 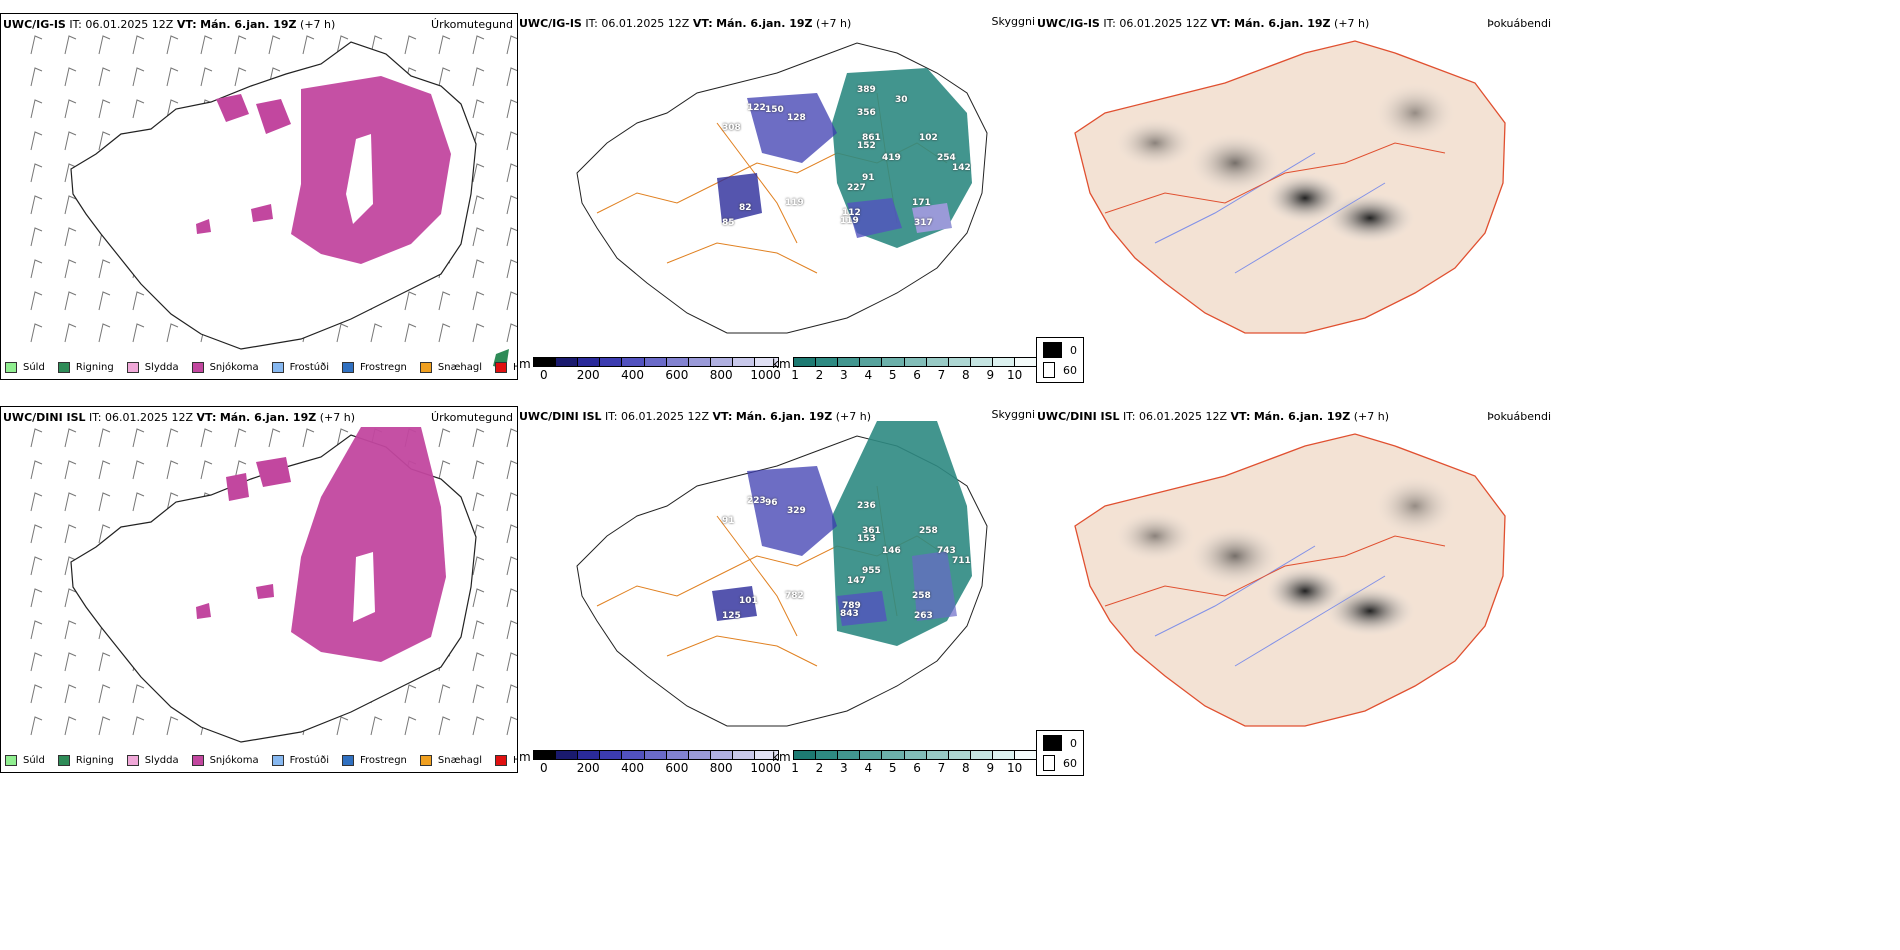 I want to click on colorbar-tick: 400, so click(x=632, y=374).